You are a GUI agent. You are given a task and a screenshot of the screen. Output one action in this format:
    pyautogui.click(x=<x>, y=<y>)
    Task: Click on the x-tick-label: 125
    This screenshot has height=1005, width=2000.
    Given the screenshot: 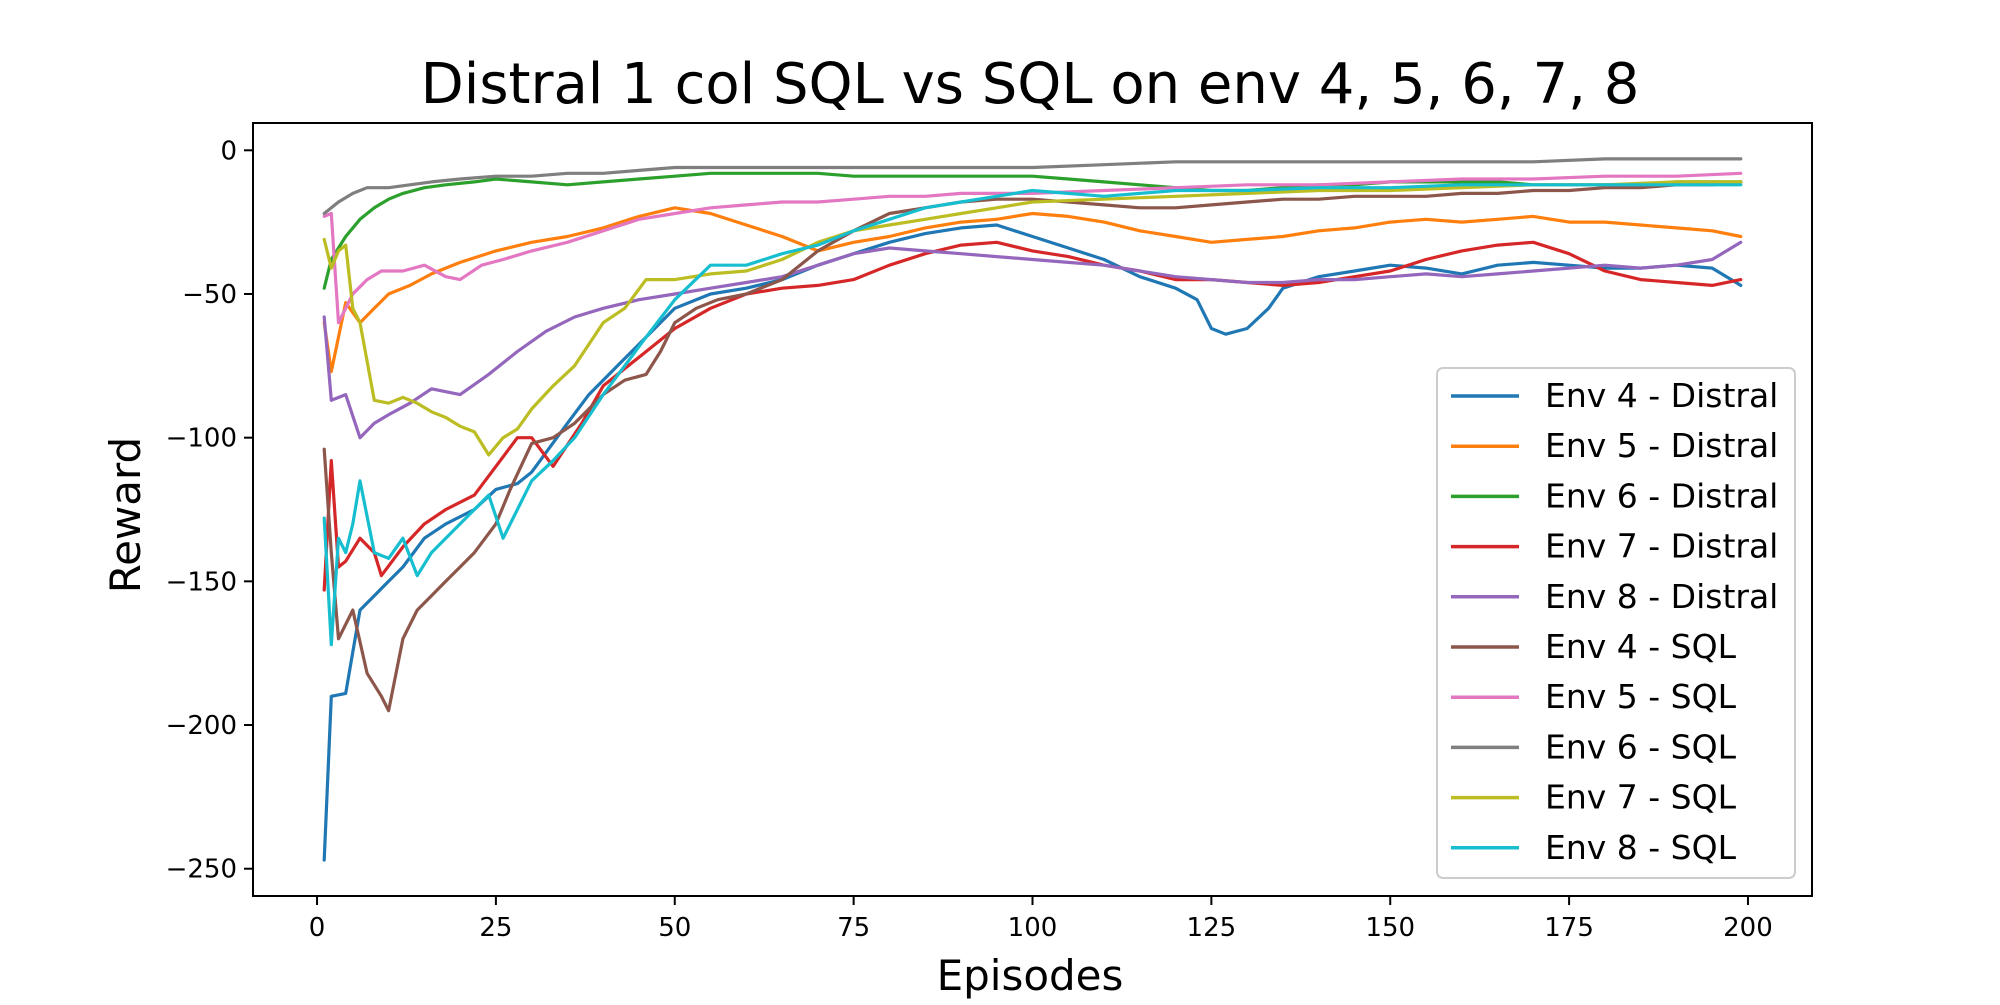 What is the action you would take?
    pyautogui.click(x=1212, y=928)
    